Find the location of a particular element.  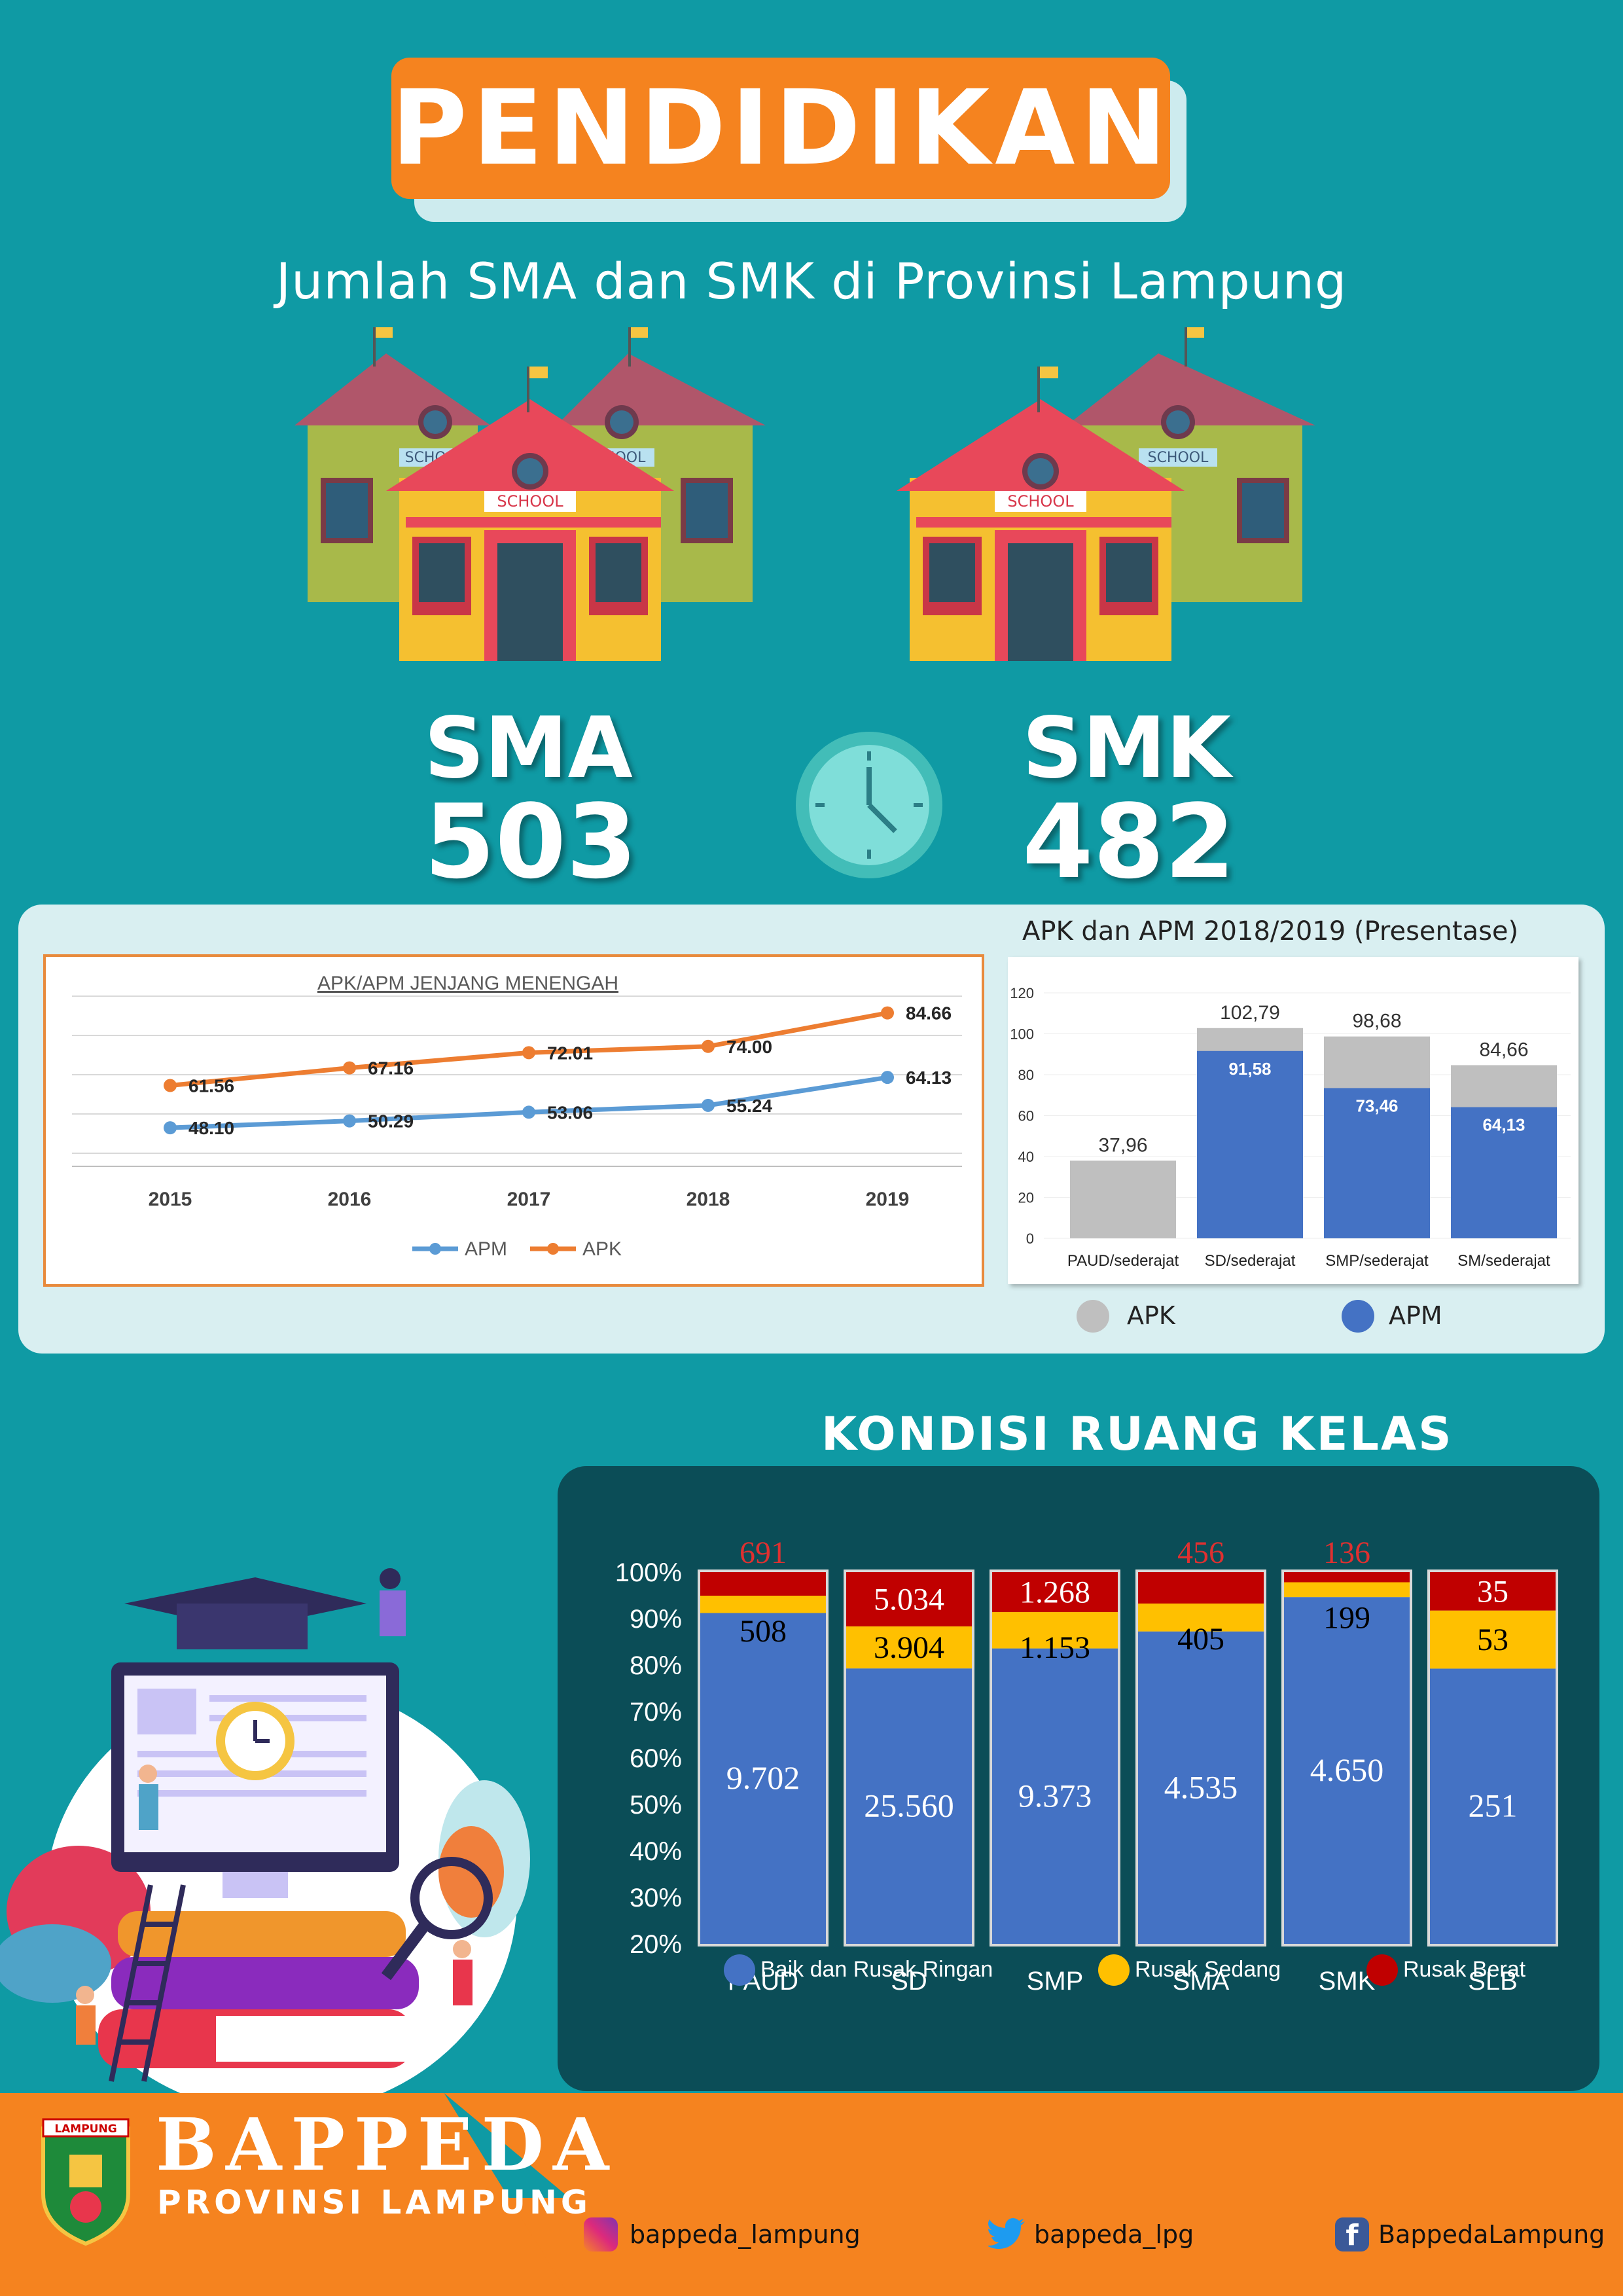

y-tick-label: 0 is located at coordinates (1030, 1238).